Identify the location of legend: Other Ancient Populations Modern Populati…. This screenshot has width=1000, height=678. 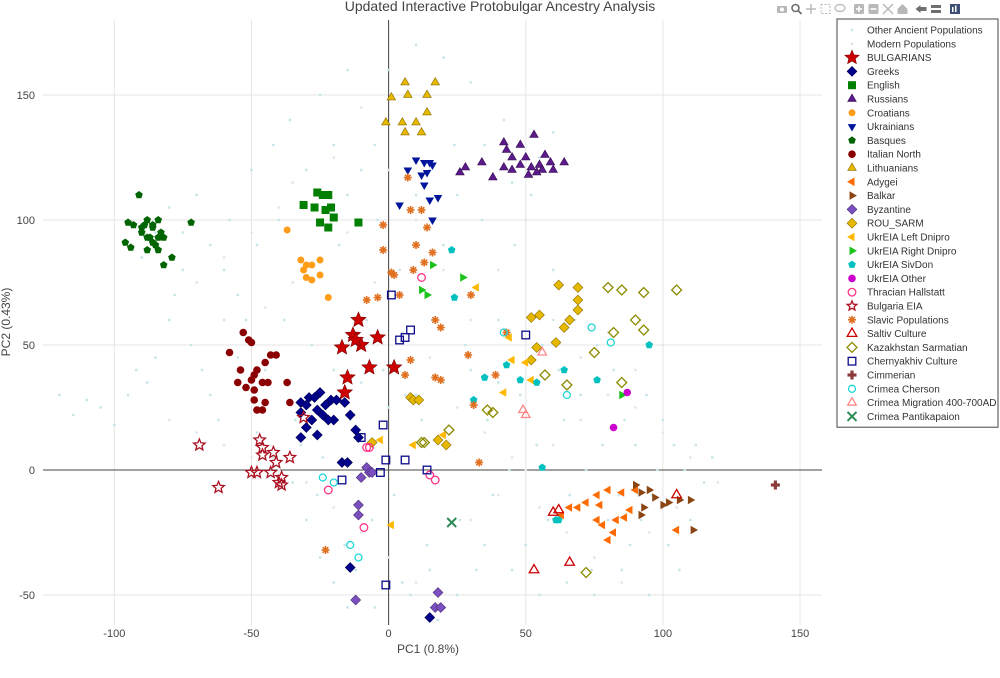
(917, 223).